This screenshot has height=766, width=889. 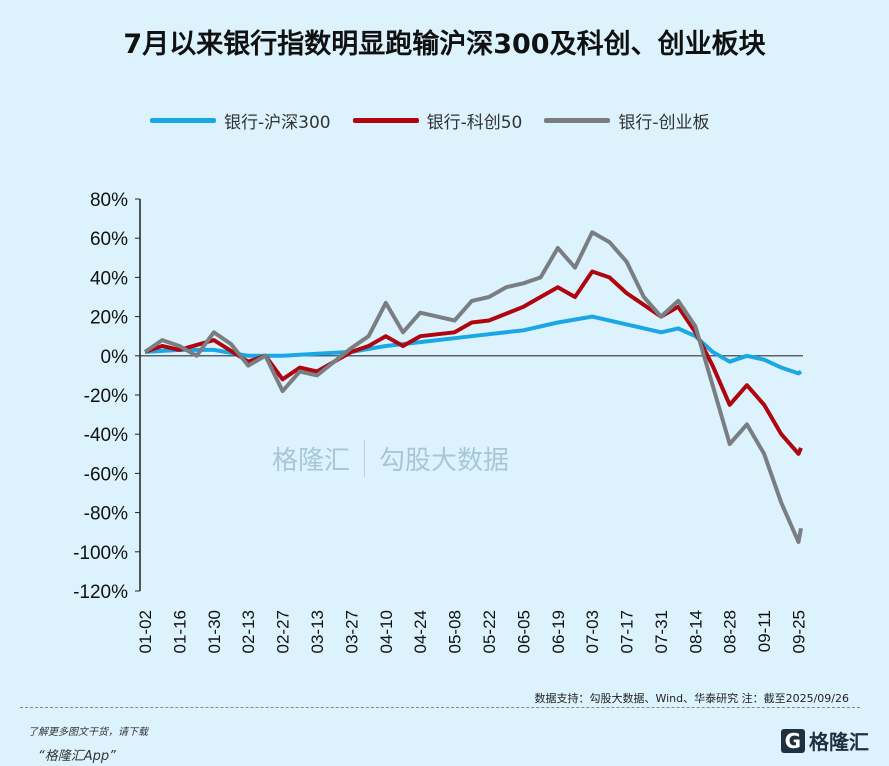 I want to click on x-tick-label: 06-19, so click(x=558, y=631).